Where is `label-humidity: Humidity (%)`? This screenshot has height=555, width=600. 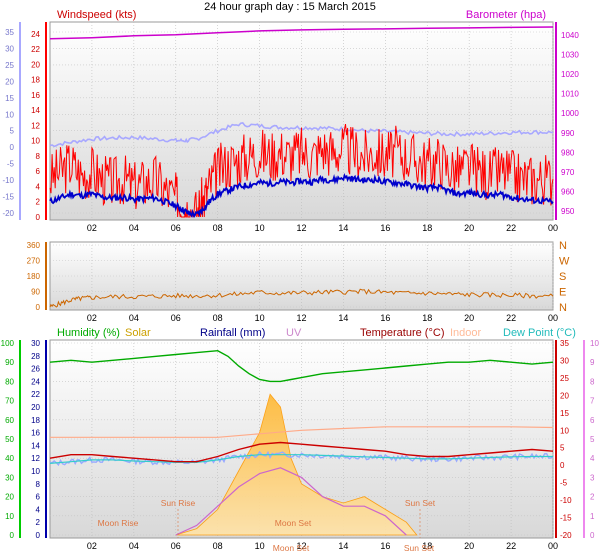
label-humidity: Humidity (%) is located at coordinates (88, 333).